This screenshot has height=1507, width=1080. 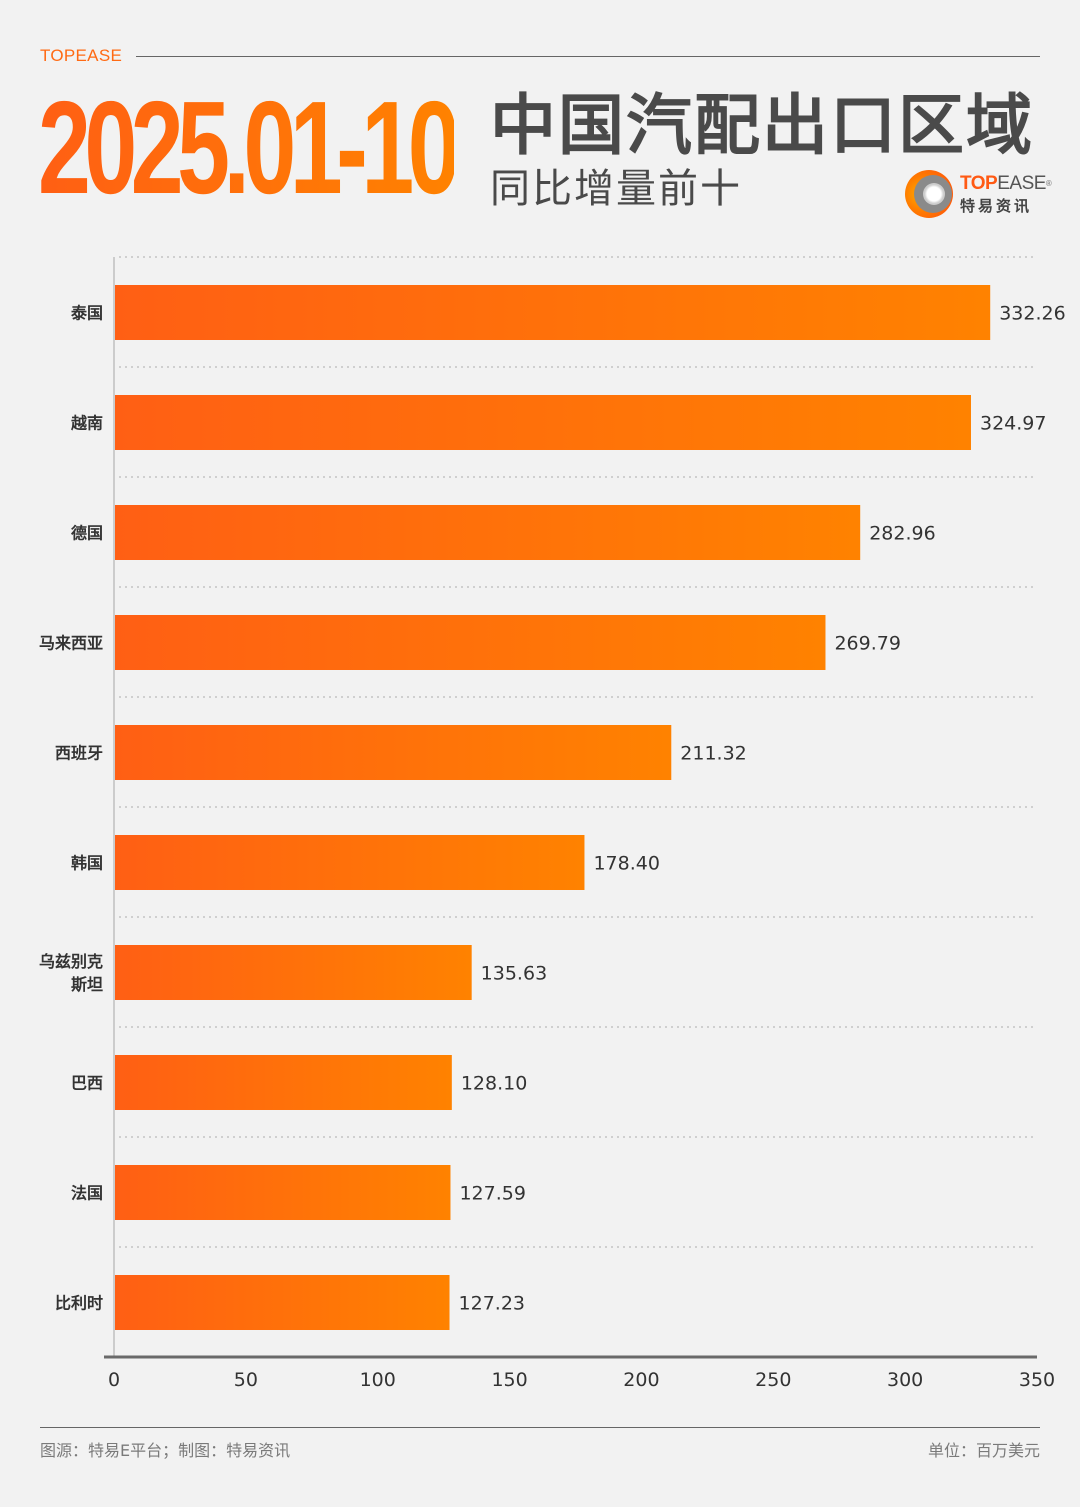 I want to click on page-title: 中国汽配出口区域, so click(x=762, y=125).